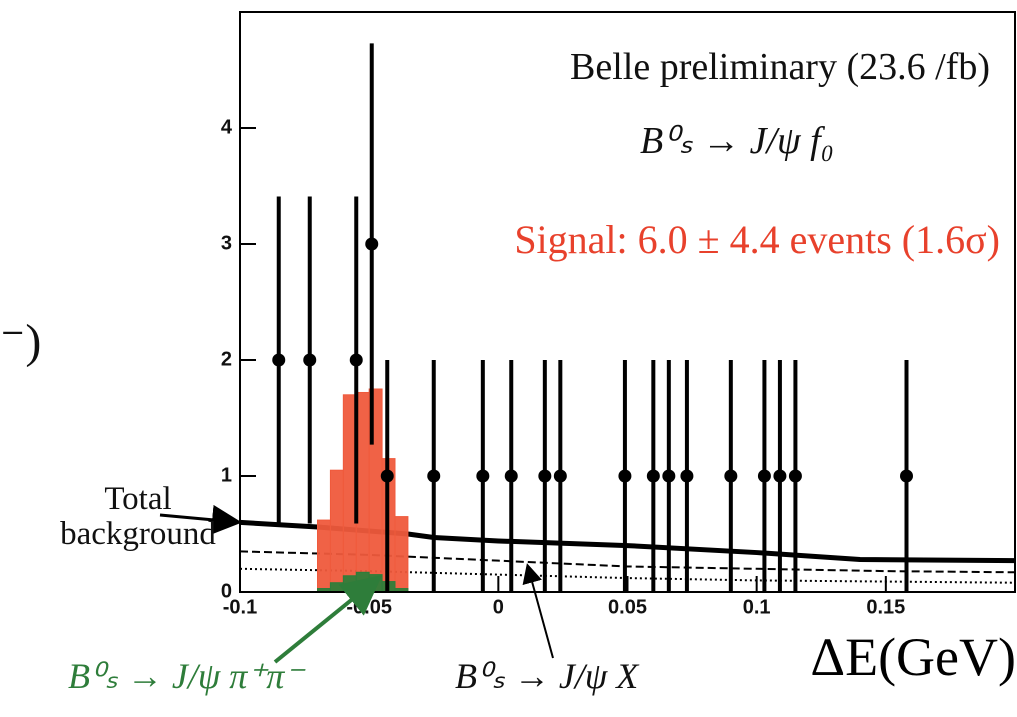  Describe the element at coordinates (138, 516) in the screenshot. I see `series-label: Total background` at that location.